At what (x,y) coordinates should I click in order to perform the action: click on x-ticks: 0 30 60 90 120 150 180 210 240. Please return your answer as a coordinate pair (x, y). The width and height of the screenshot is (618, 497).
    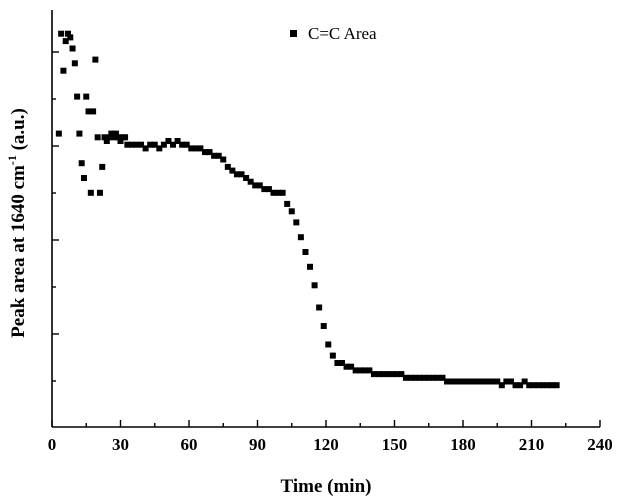
    Looking at the image, I should click on (330, 437).